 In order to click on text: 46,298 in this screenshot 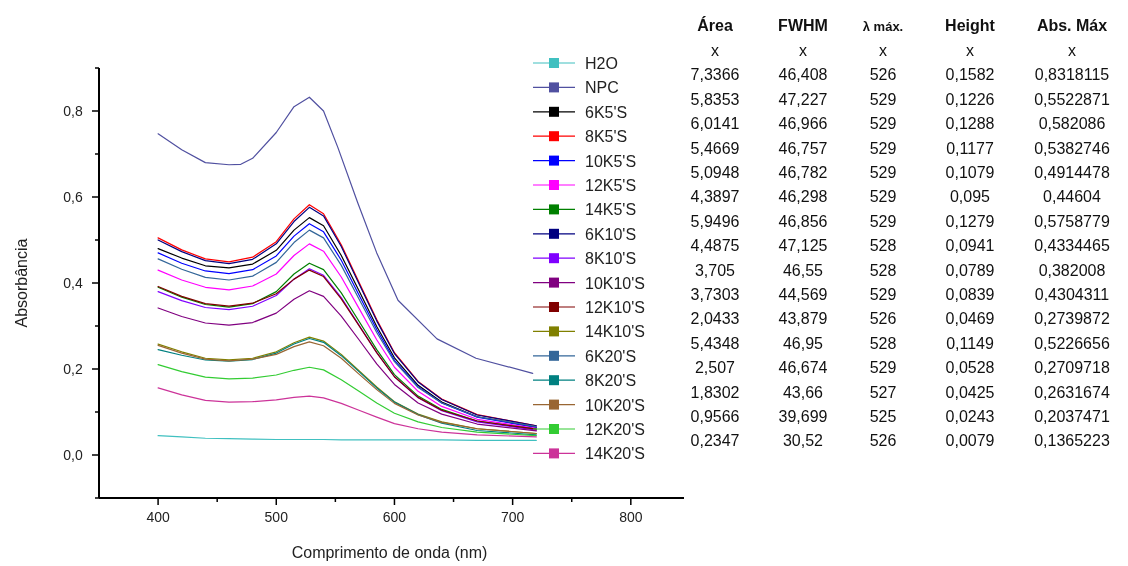, I will do `click(803, 197)`.